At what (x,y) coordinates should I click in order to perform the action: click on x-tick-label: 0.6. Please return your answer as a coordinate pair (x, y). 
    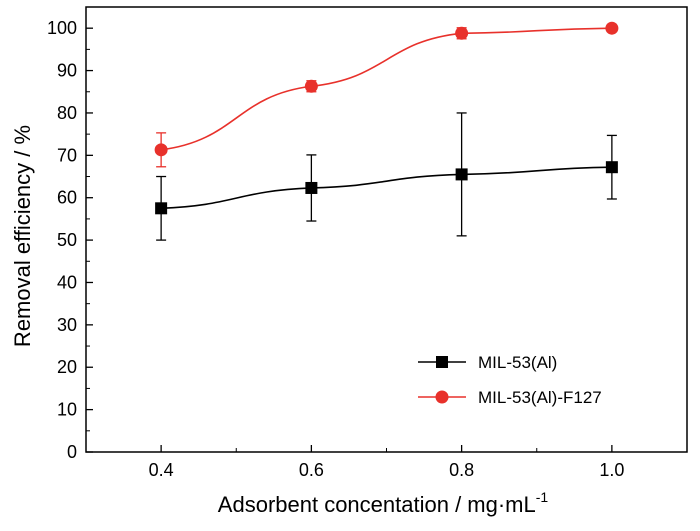
    Looking at the image, I should click on (311, 470).